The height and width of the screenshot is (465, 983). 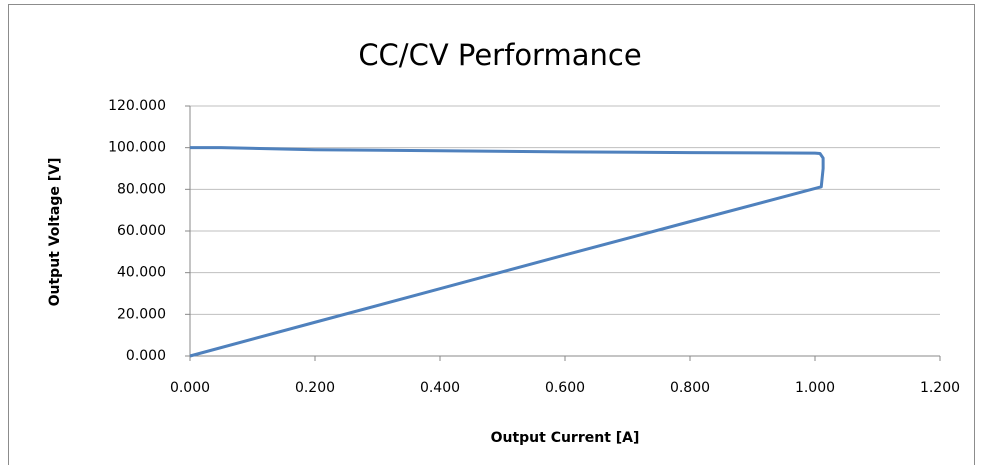 What do you see at coordinates (146, 356) in the screenshot?
I see `y-tick-label: 0.000` at bounding box center [146, 356].